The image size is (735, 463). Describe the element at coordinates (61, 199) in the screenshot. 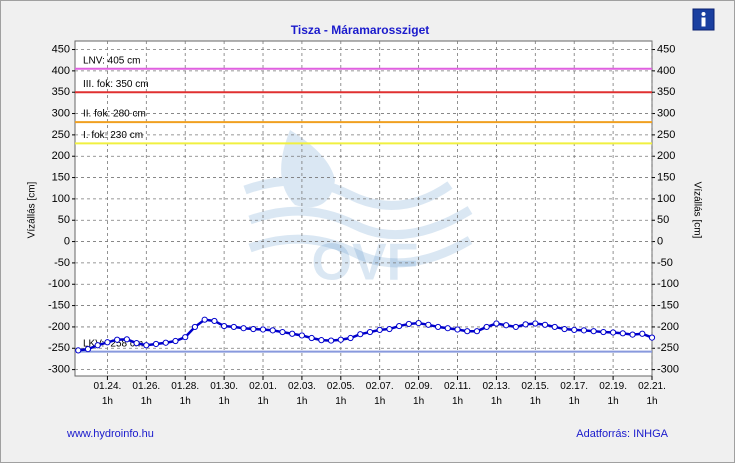

I see `y-tick-label: 100` at that location.